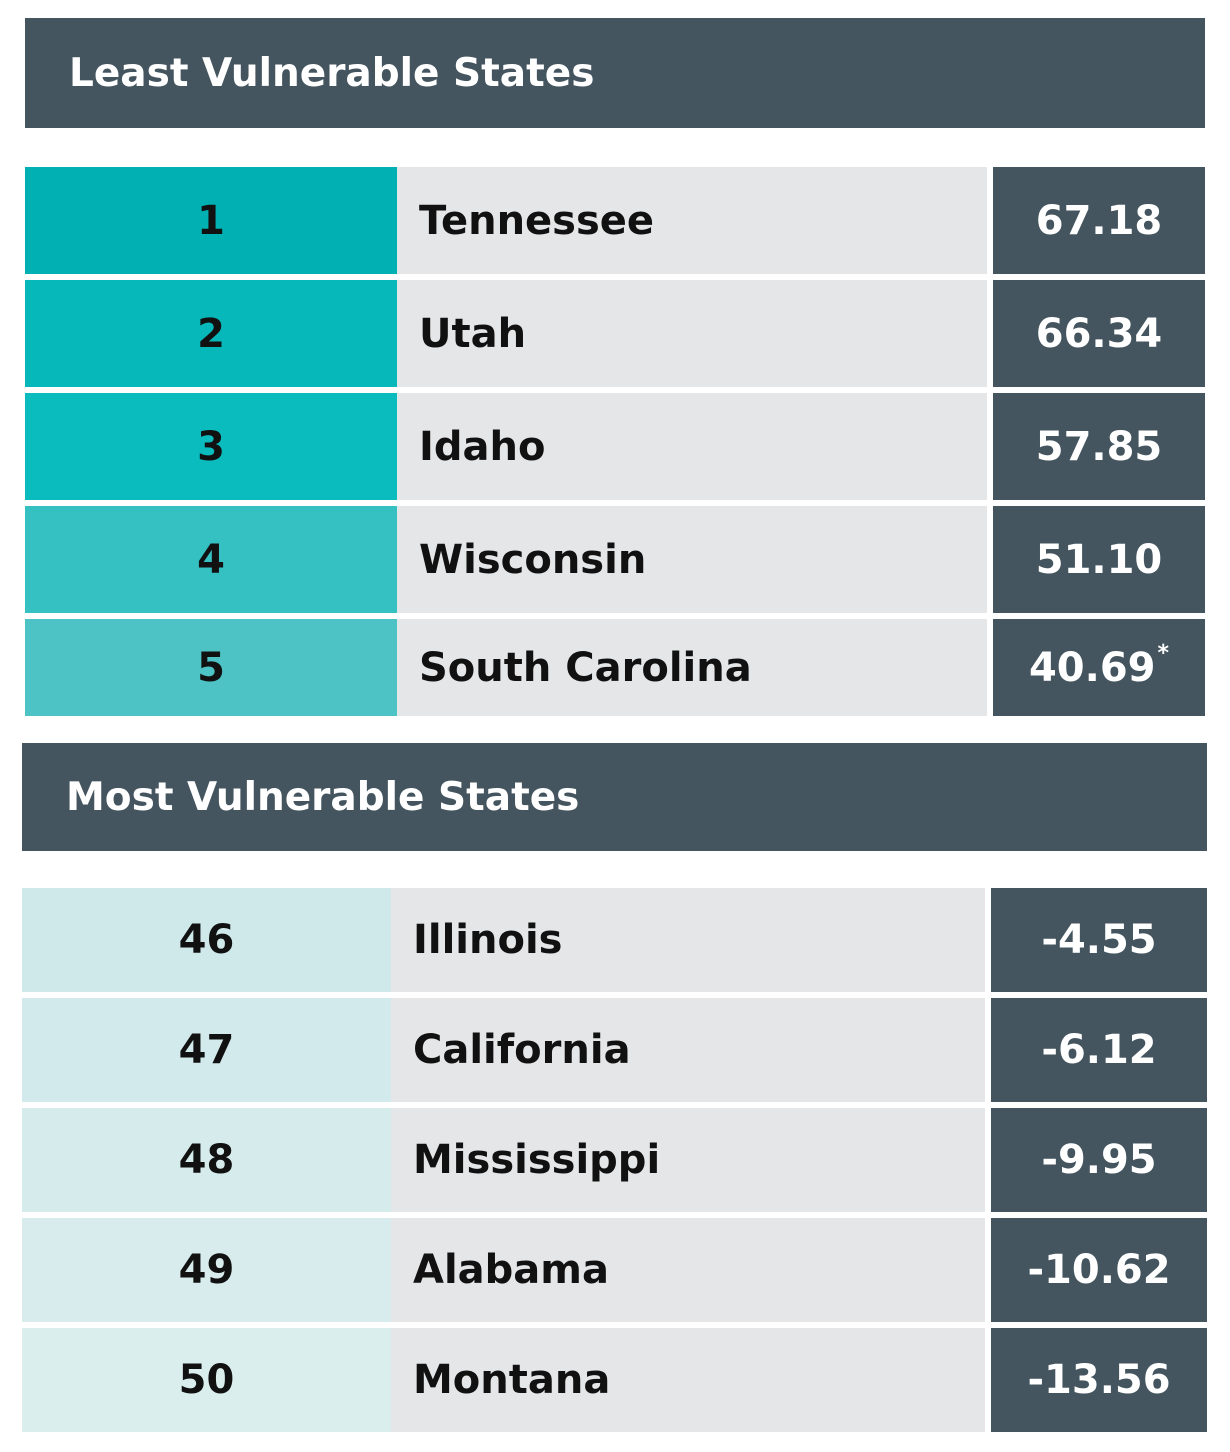 The height and width of the screenshot is (1452, 1230). I want to click on score-cell: -4.55, so click(1096, 940).